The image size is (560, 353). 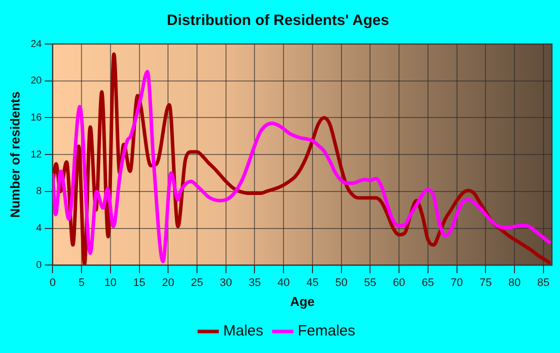 I want to click on y-tick-label: 12, so click(x=36, y=154).